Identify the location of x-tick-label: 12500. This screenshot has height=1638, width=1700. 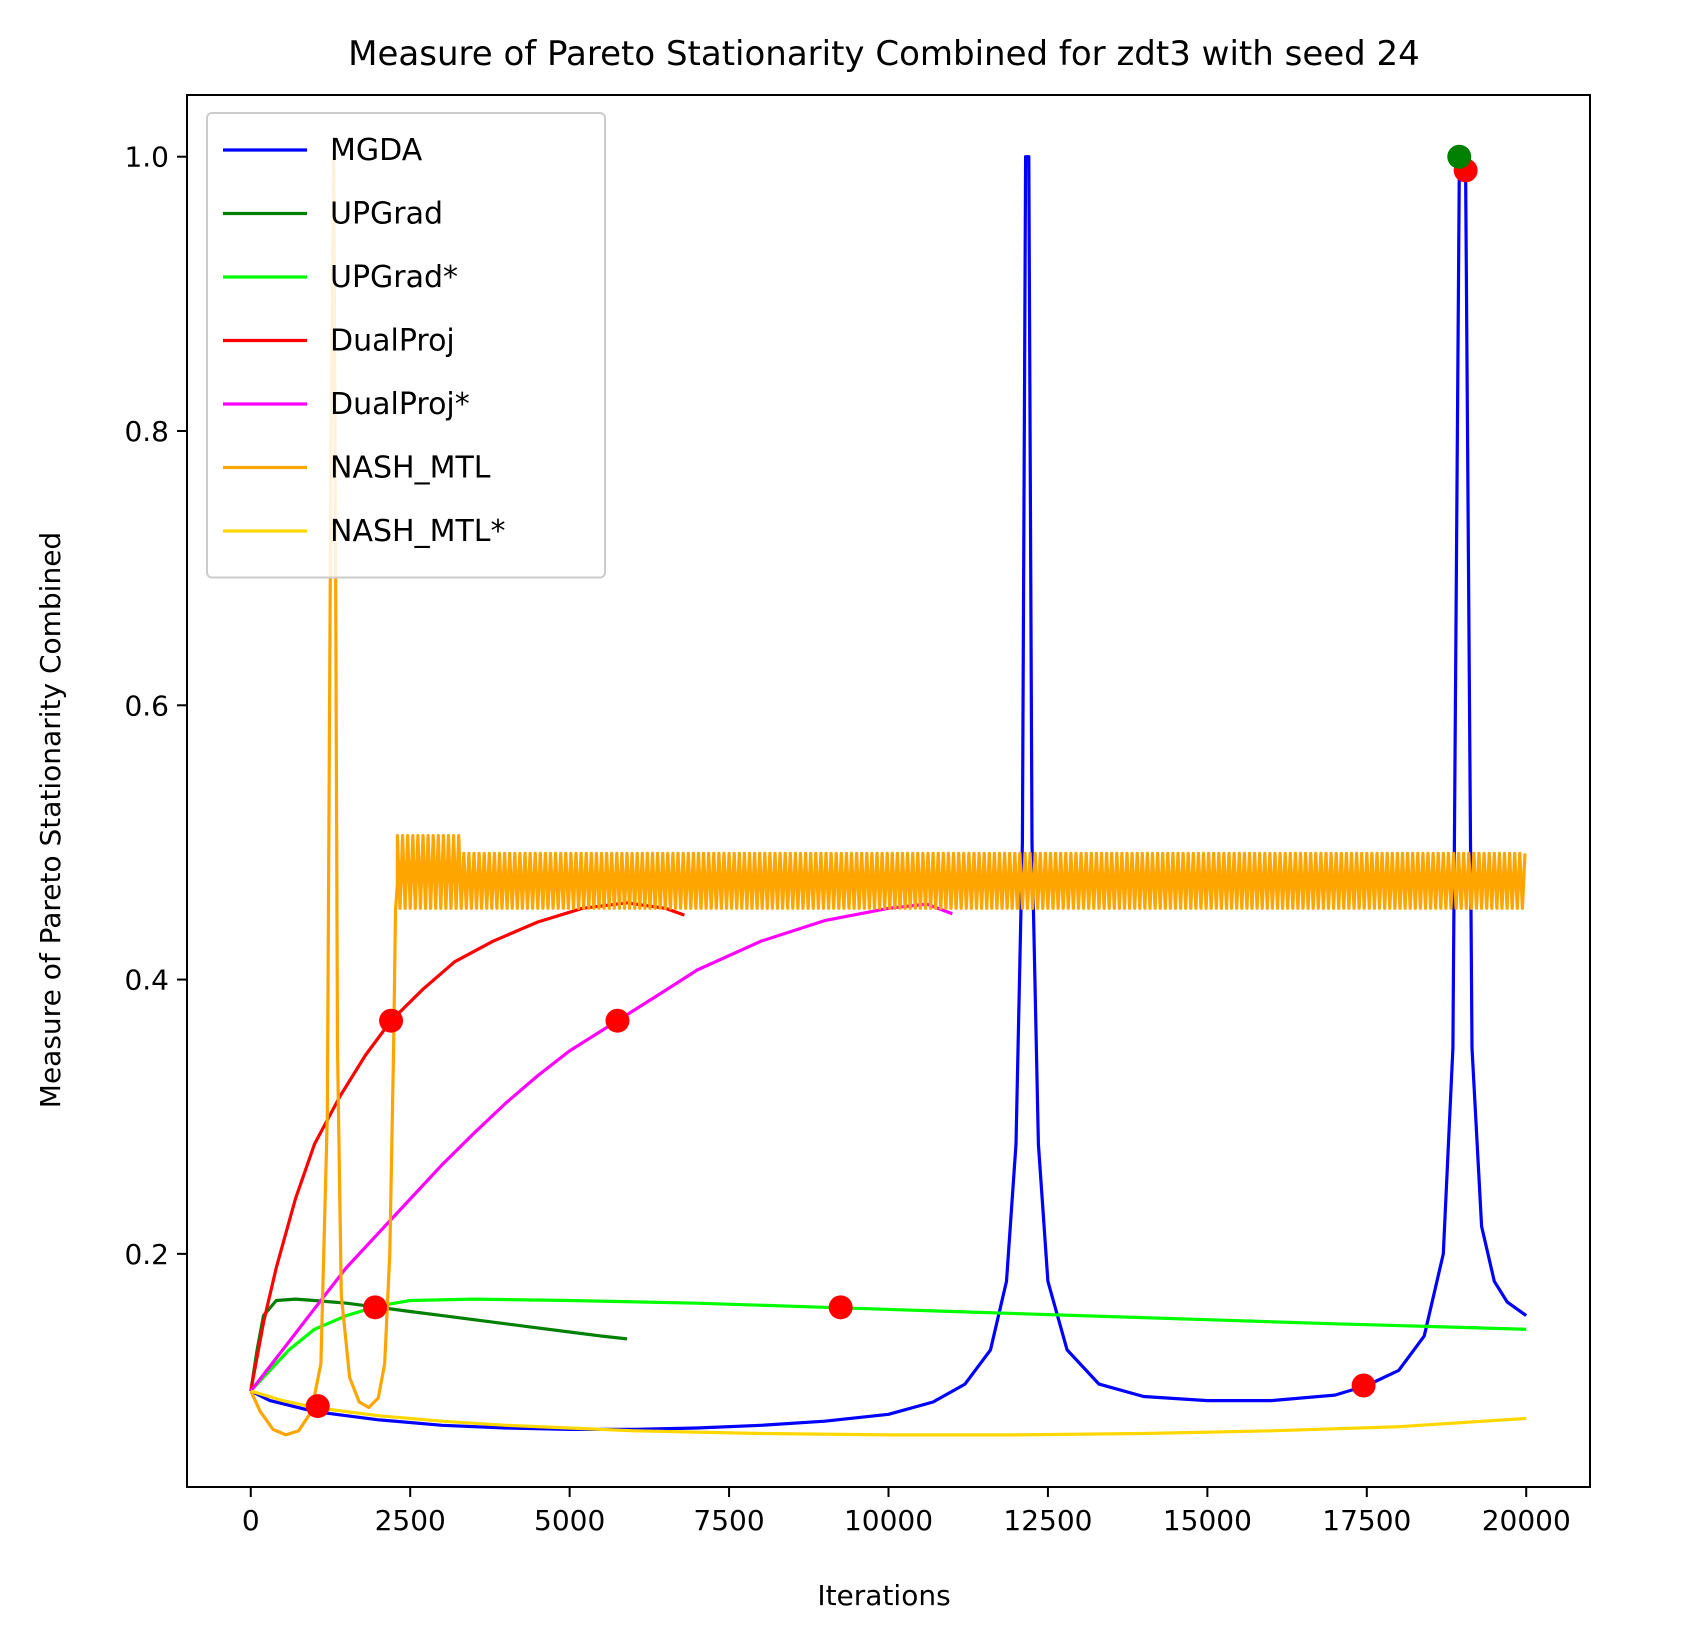
(1047, 1520).